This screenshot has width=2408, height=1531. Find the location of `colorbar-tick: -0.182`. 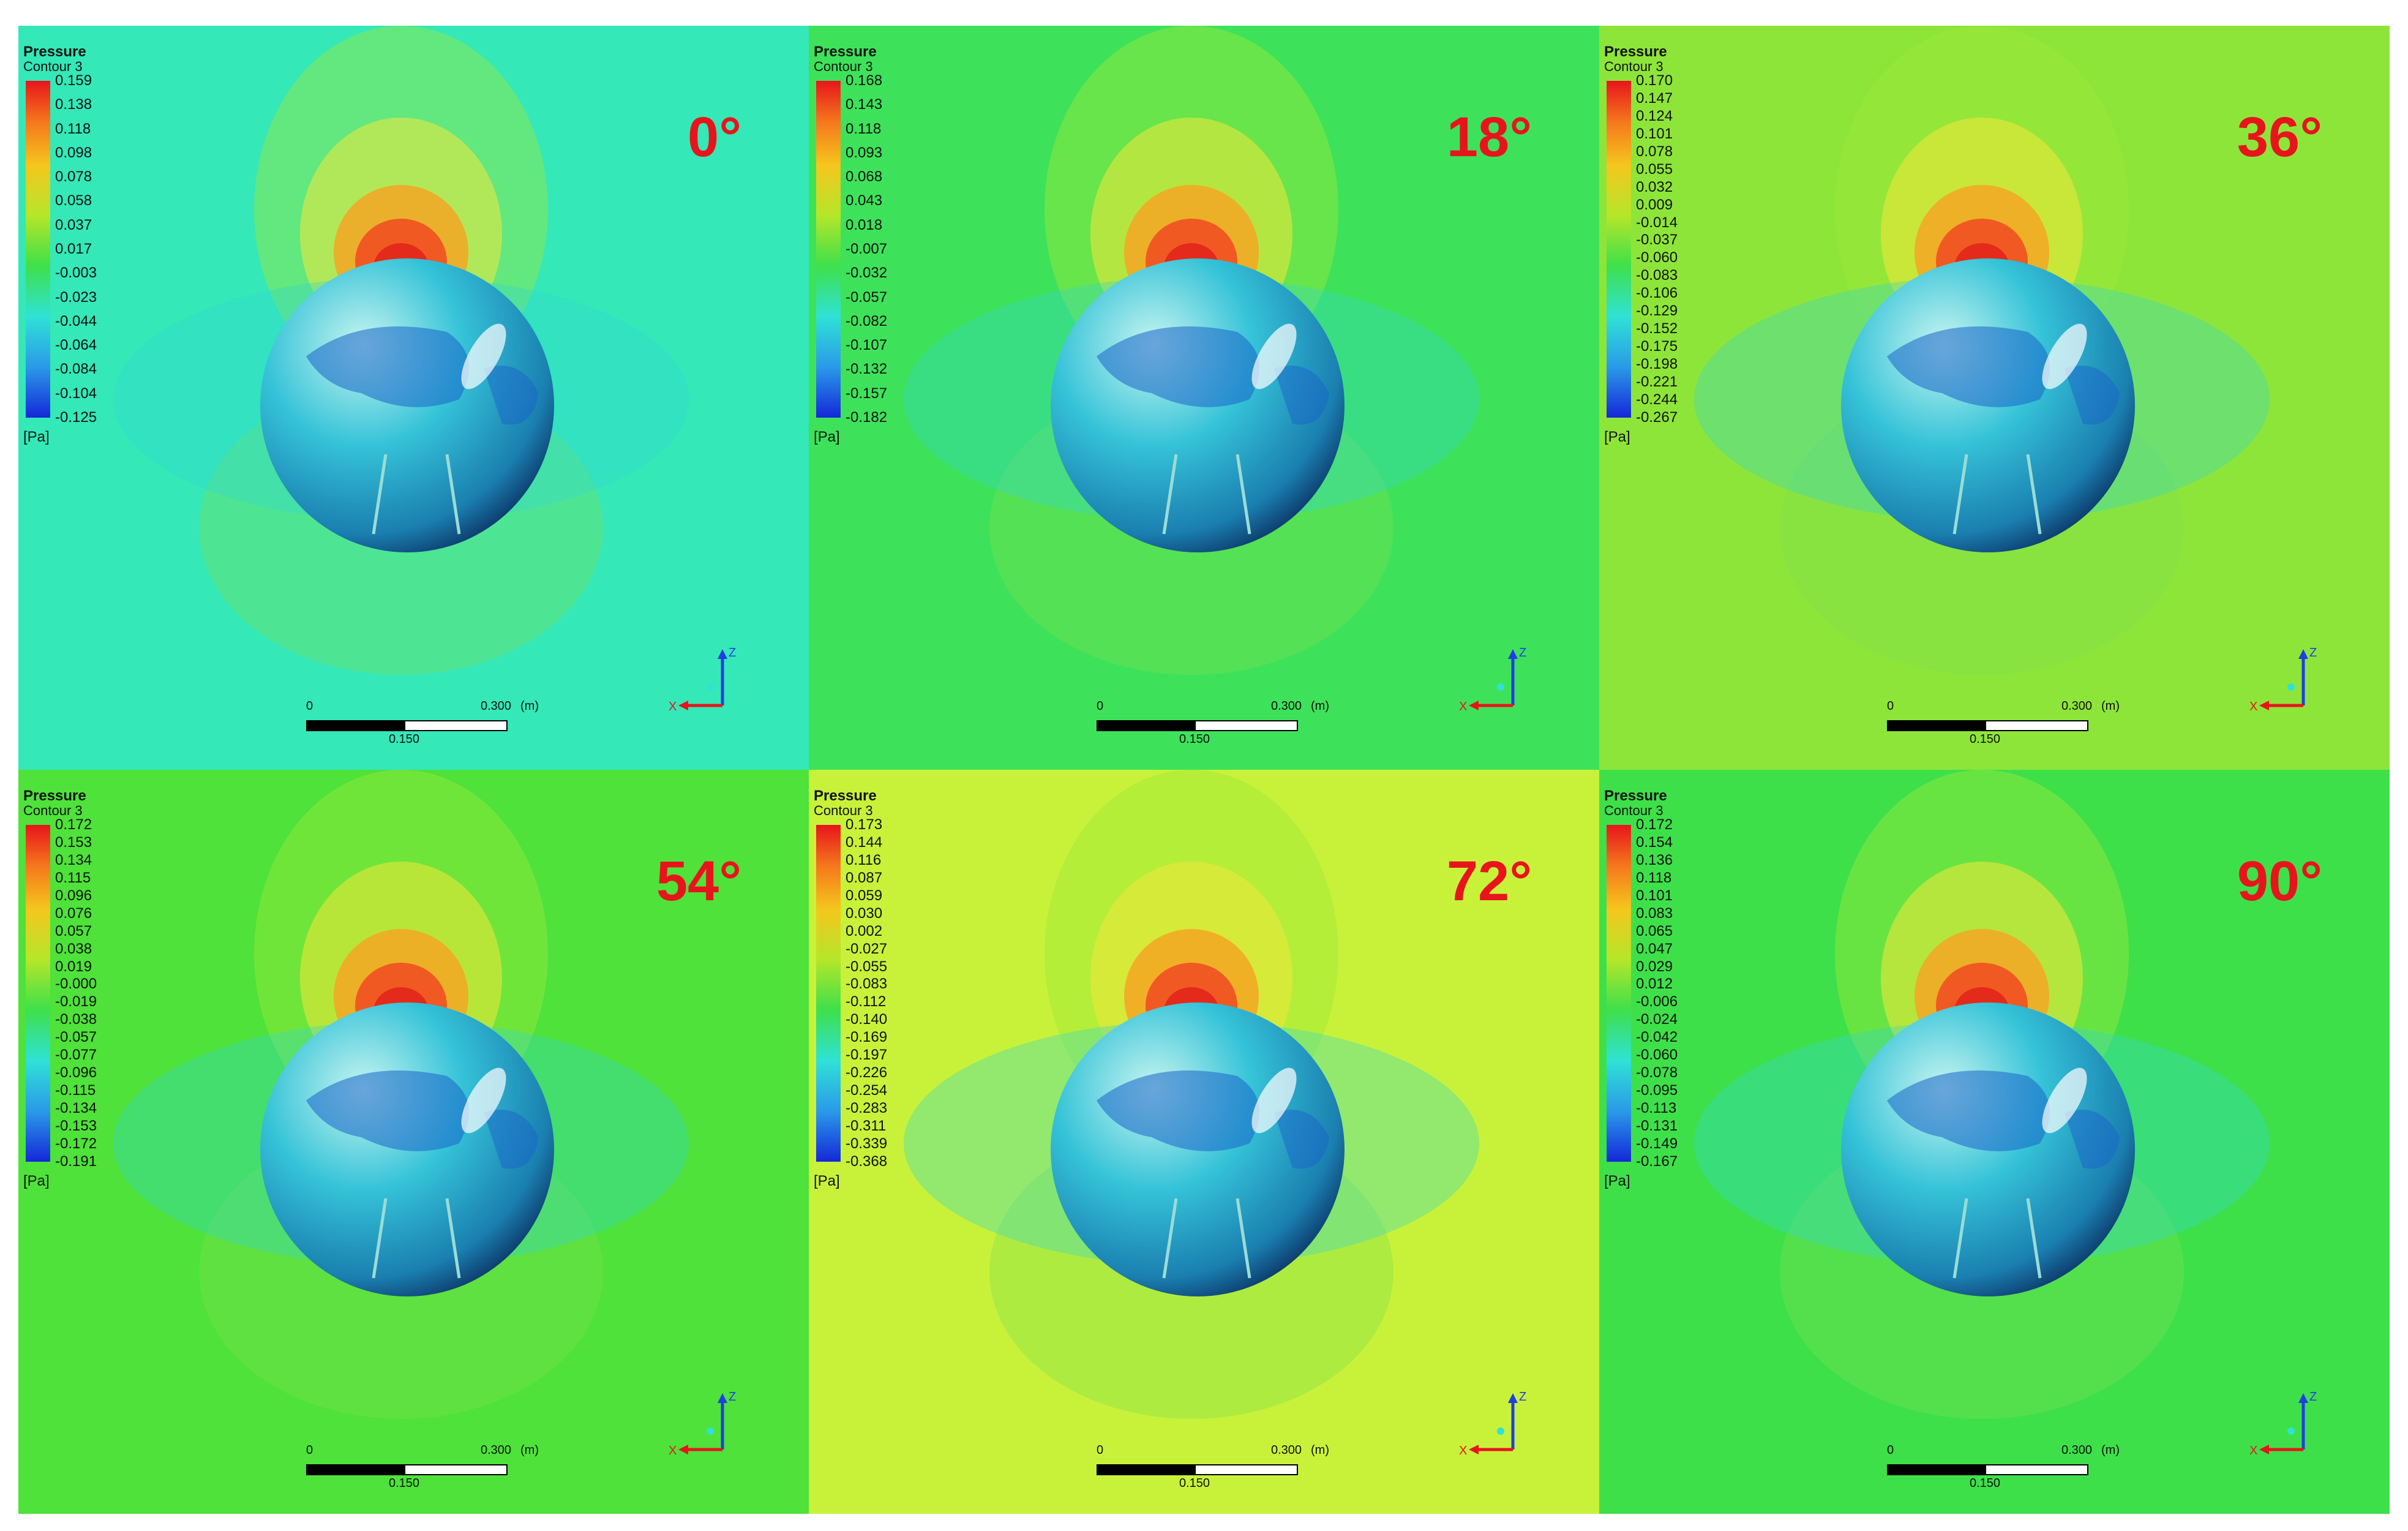

colorbar-tick: -0.182 is located at coordinates (867, 417).